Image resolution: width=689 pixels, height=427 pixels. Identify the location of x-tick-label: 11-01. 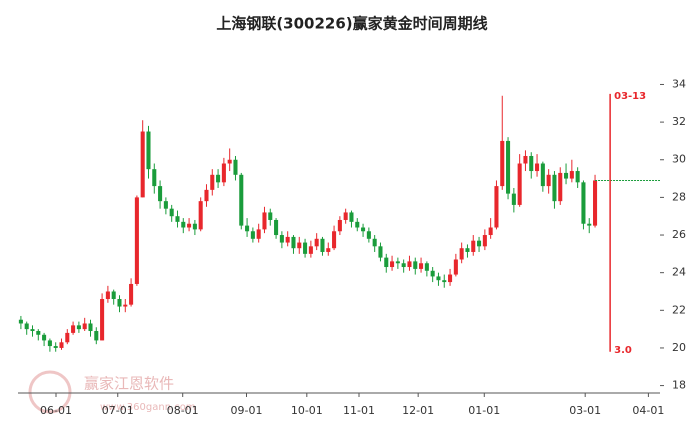
(359, 410).